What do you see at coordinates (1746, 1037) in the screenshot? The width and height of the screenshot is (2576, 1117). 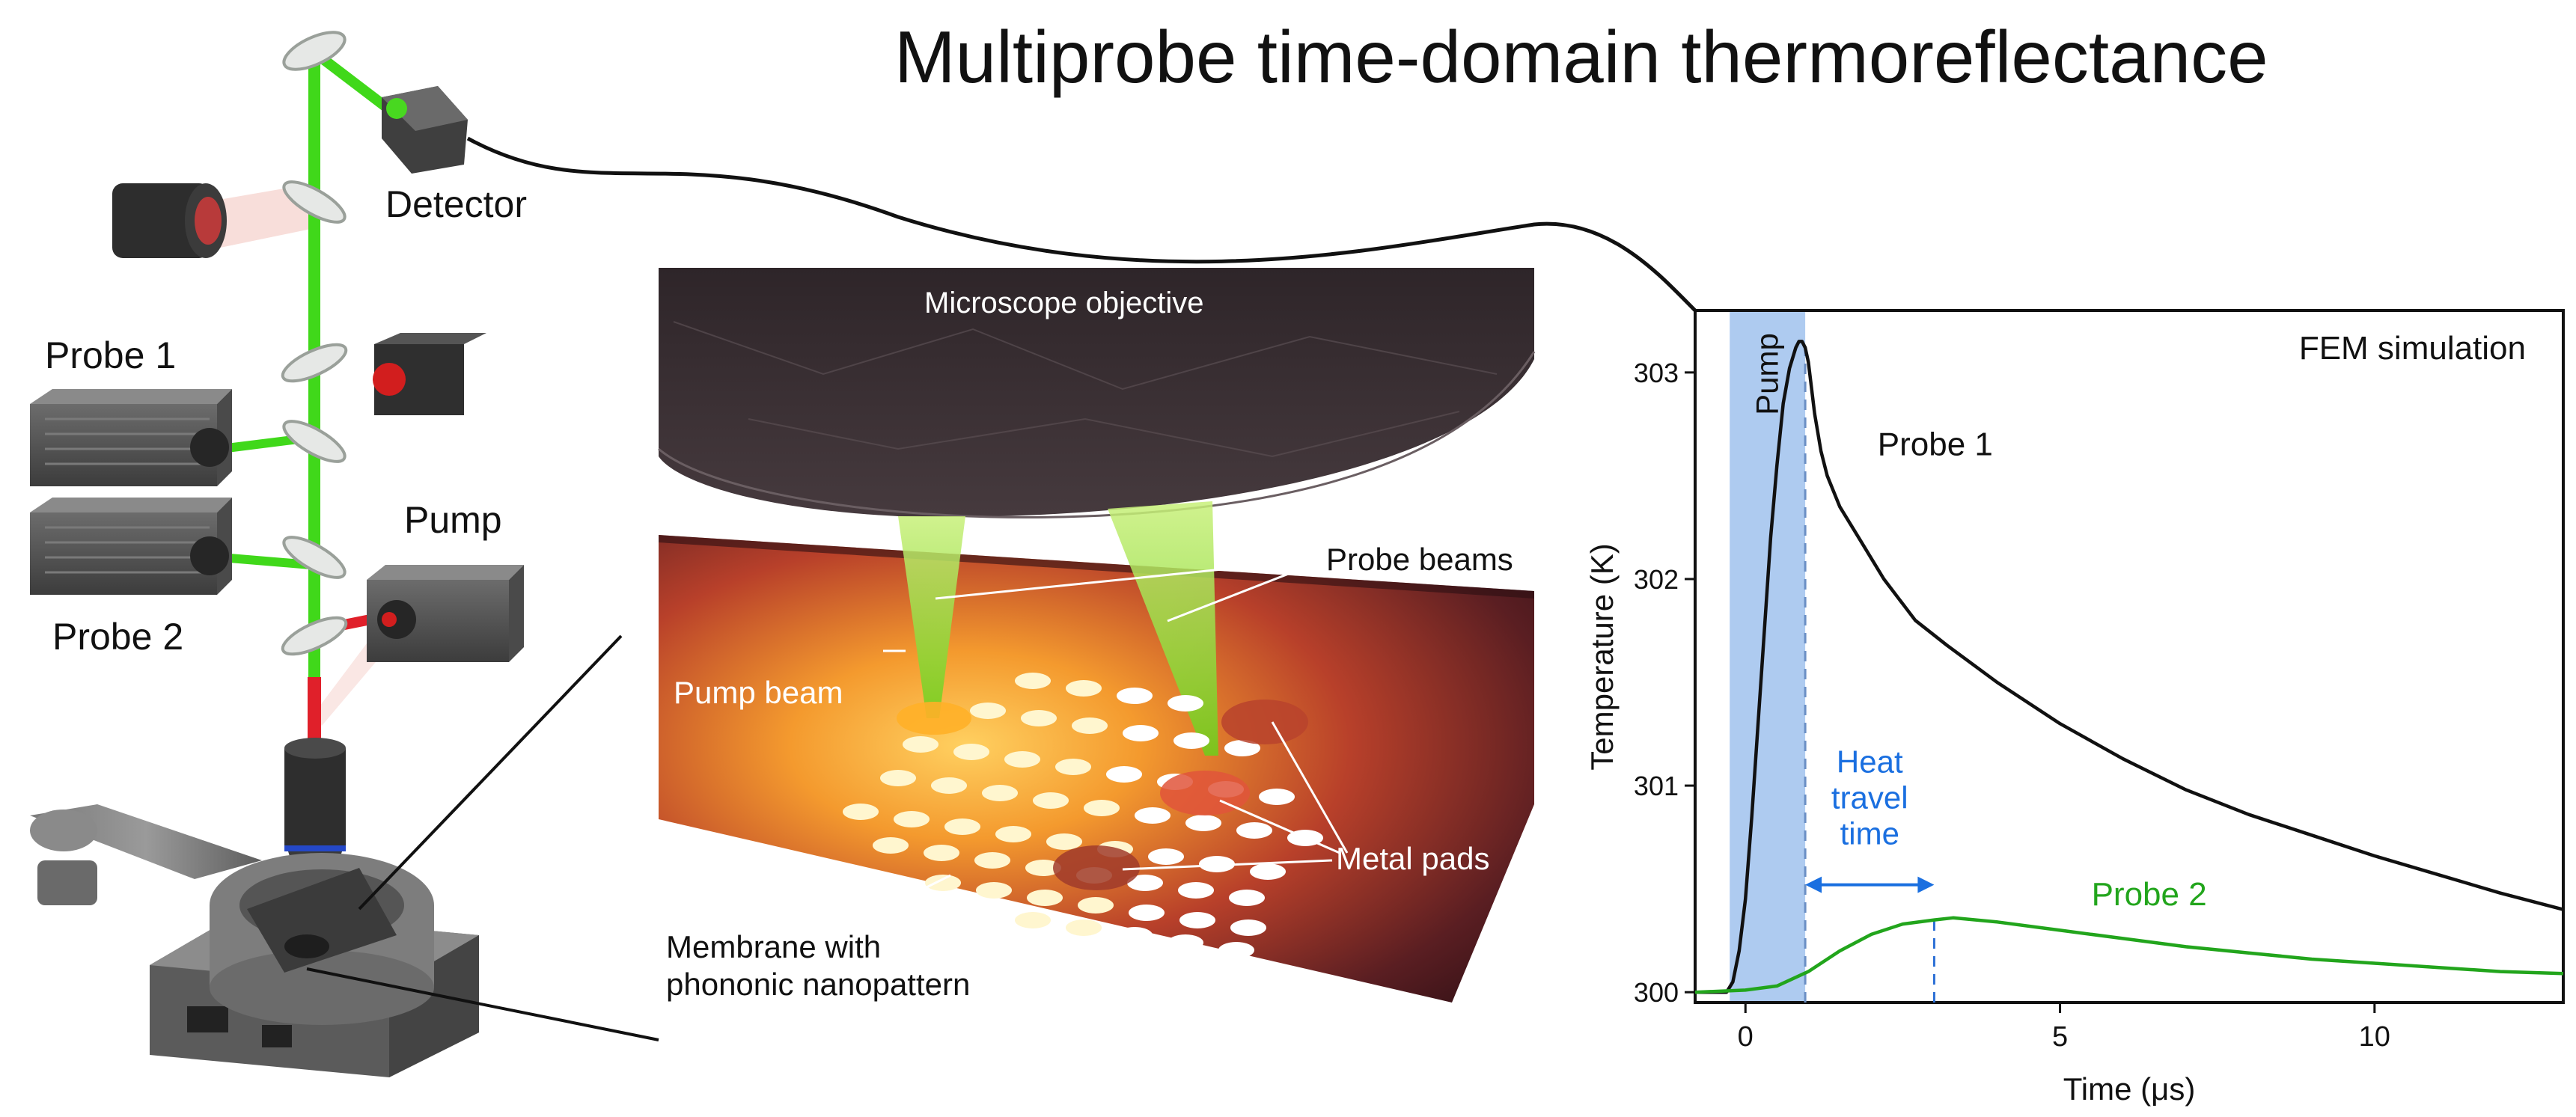 I see `x-tick-label: 0` at bounding box center [1746, 1037].